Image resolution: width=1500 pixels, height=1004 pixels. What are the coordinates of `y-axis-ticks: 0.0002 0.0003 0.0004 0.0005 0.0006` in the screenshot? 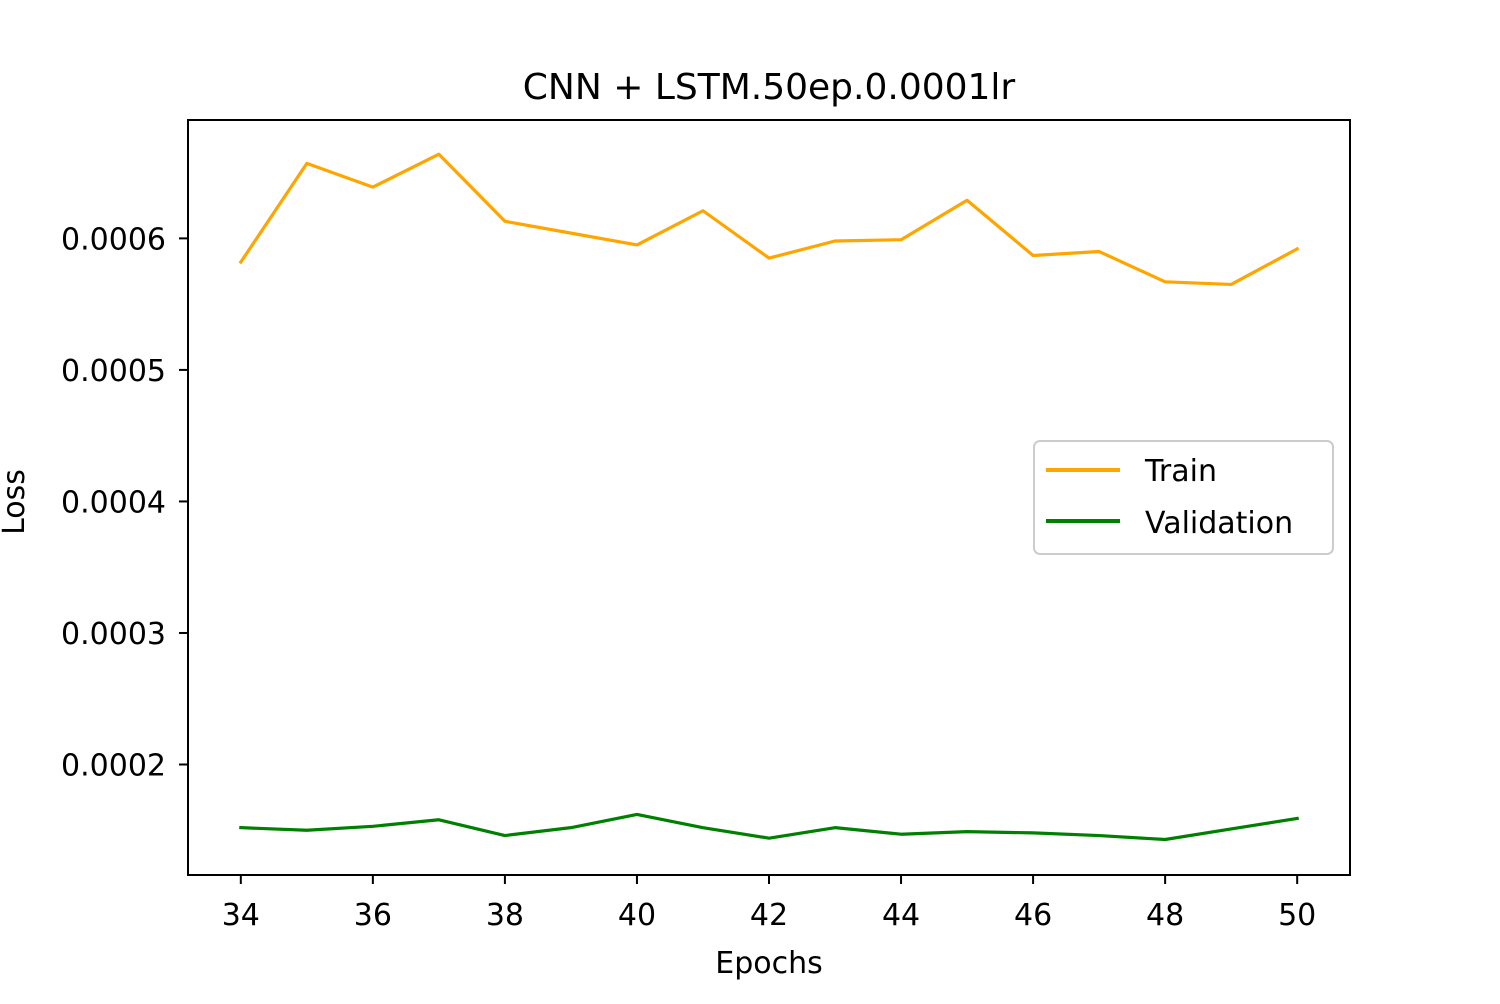 It's located at (124, 503).